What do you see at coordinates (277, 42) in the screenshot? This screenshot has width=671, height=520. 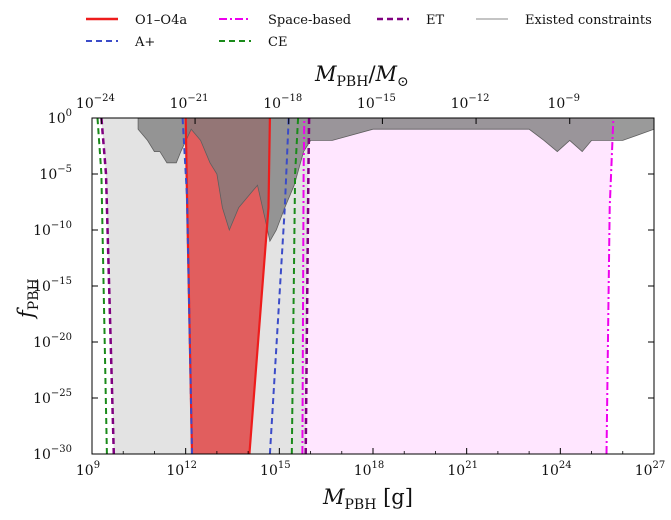 I see `legend-label-ce: CE` at bounding box center [277, 42].